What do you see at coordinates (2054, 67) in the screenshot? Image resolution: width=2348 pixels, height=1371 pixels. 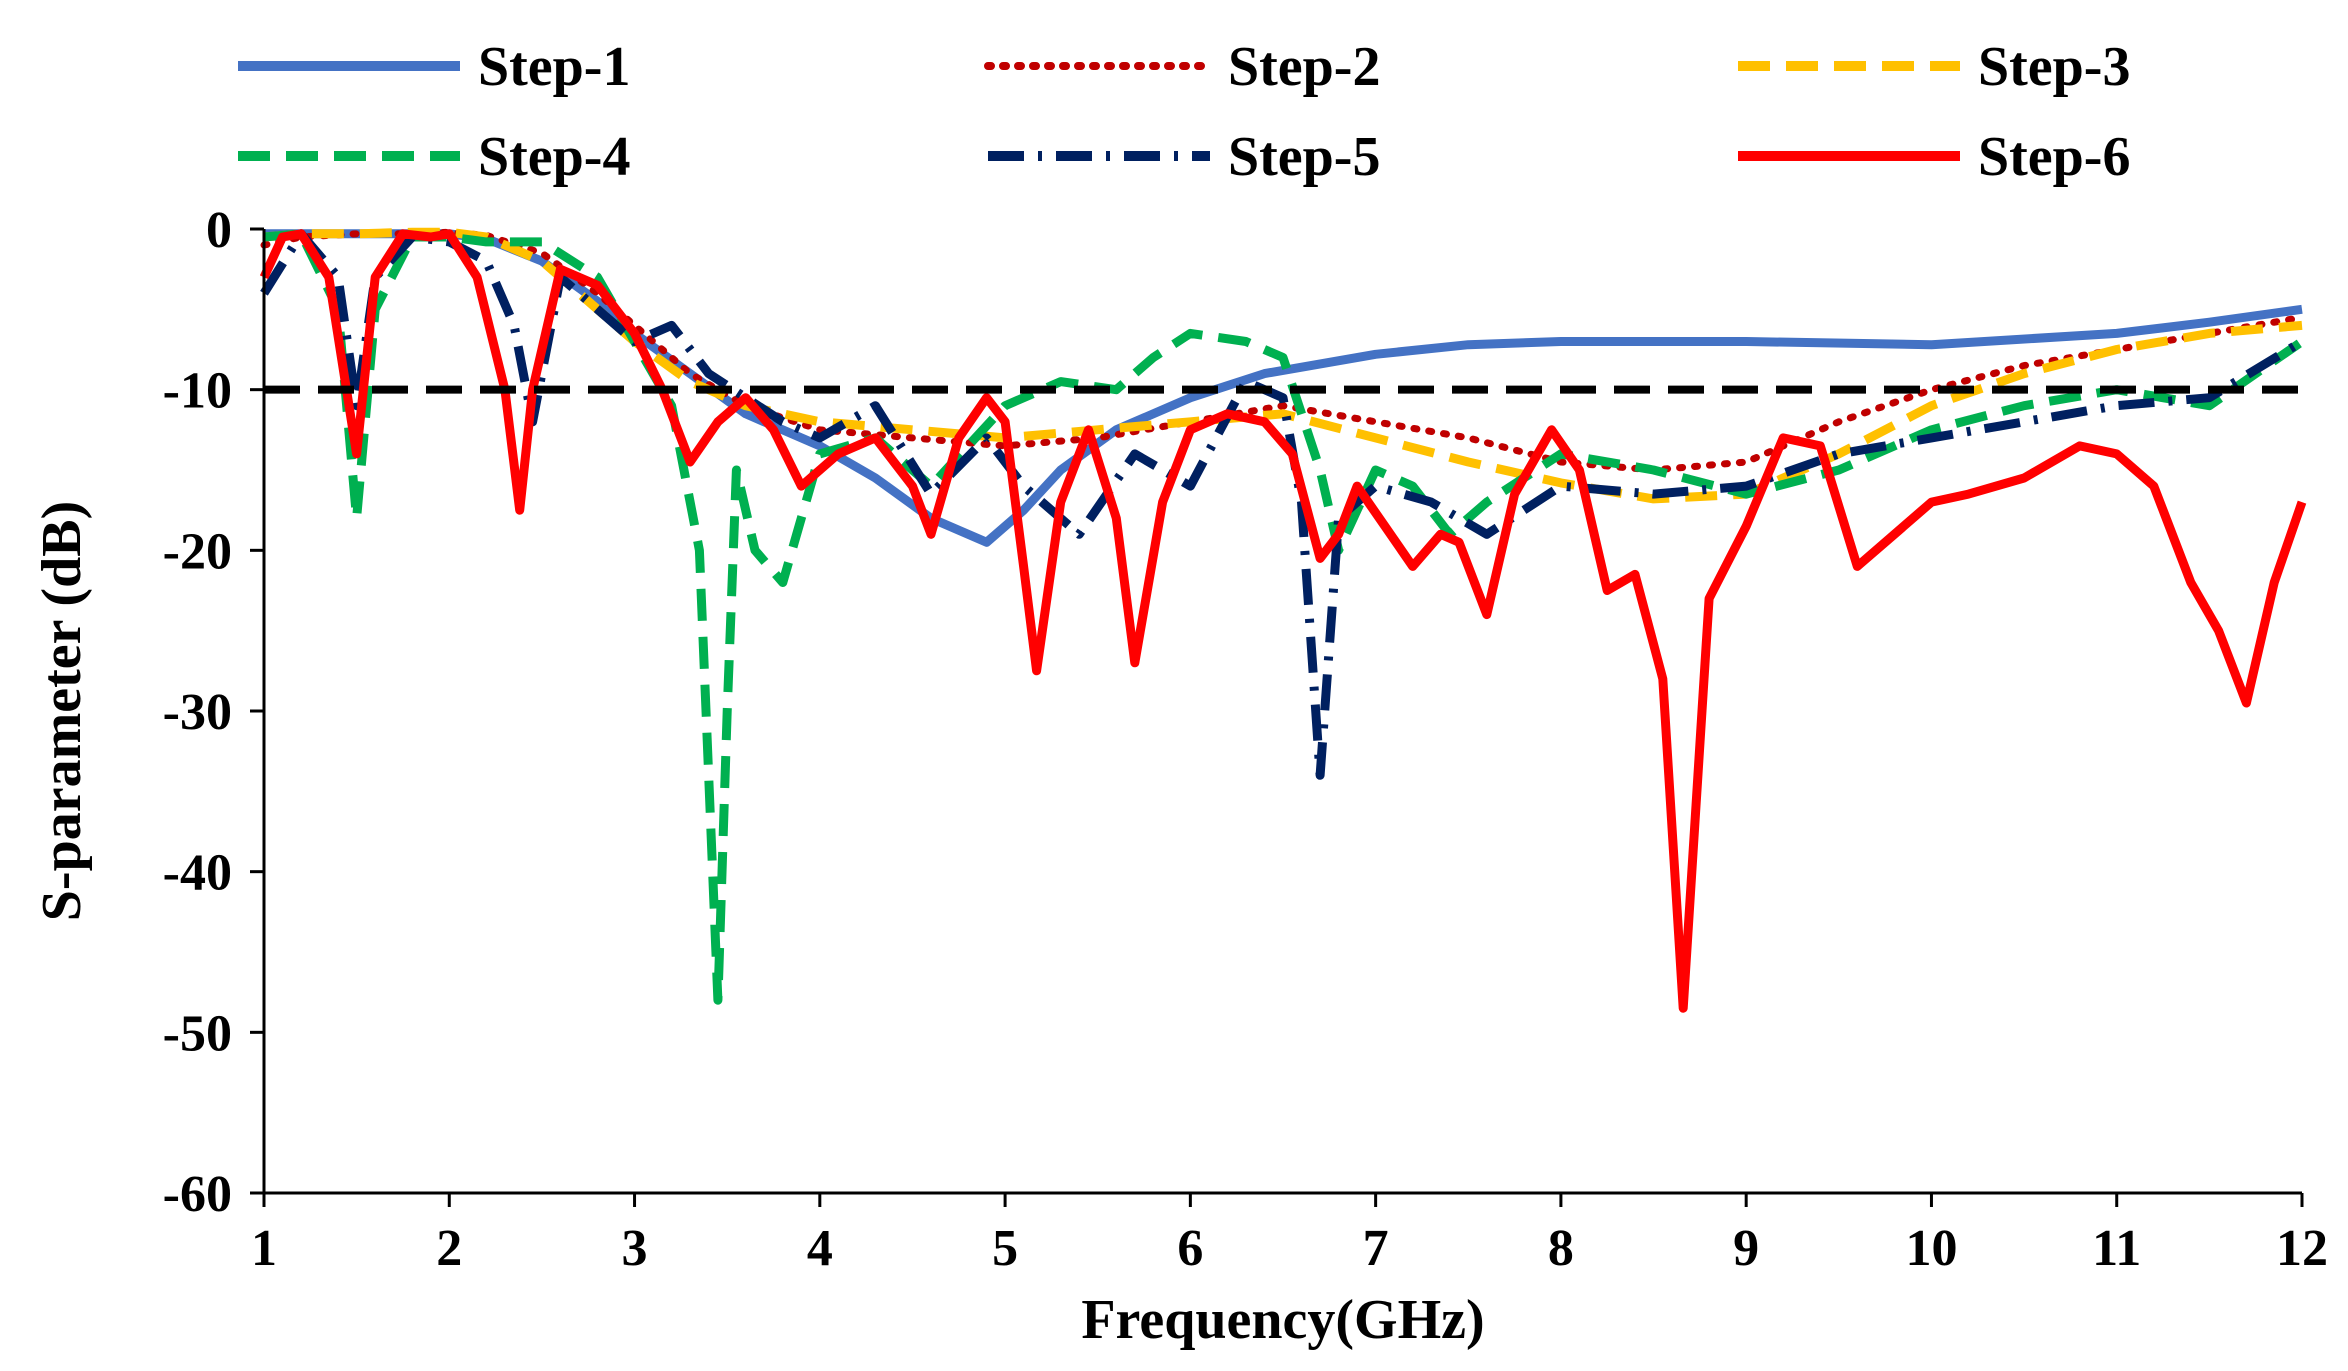 I see `legend-label-step-3: Step-3` at bounding box center [2054, 67].